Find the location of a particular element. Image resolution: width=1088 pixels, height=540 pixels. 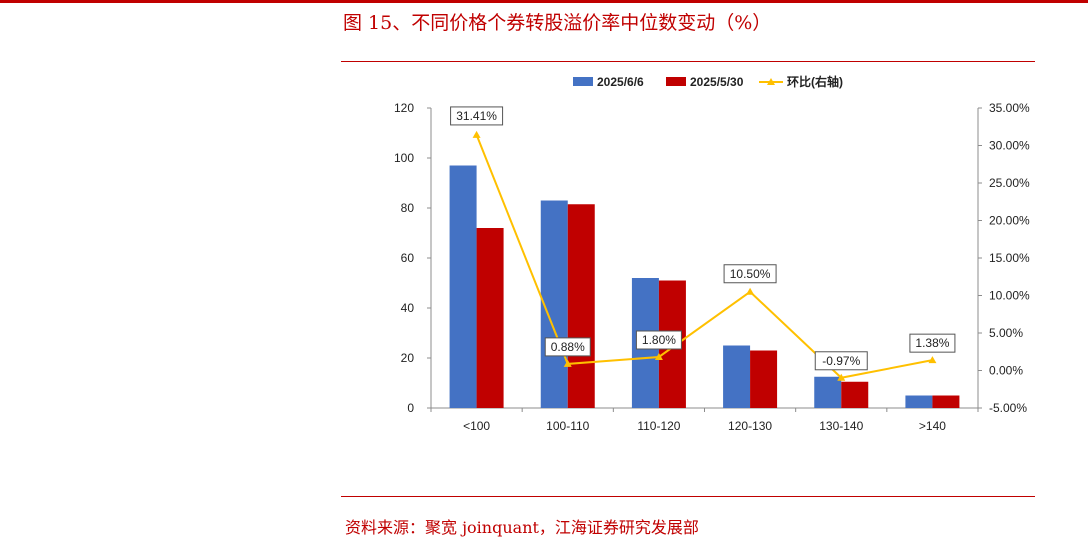

data-label: 31.41% is located at coordinates (476, 116).